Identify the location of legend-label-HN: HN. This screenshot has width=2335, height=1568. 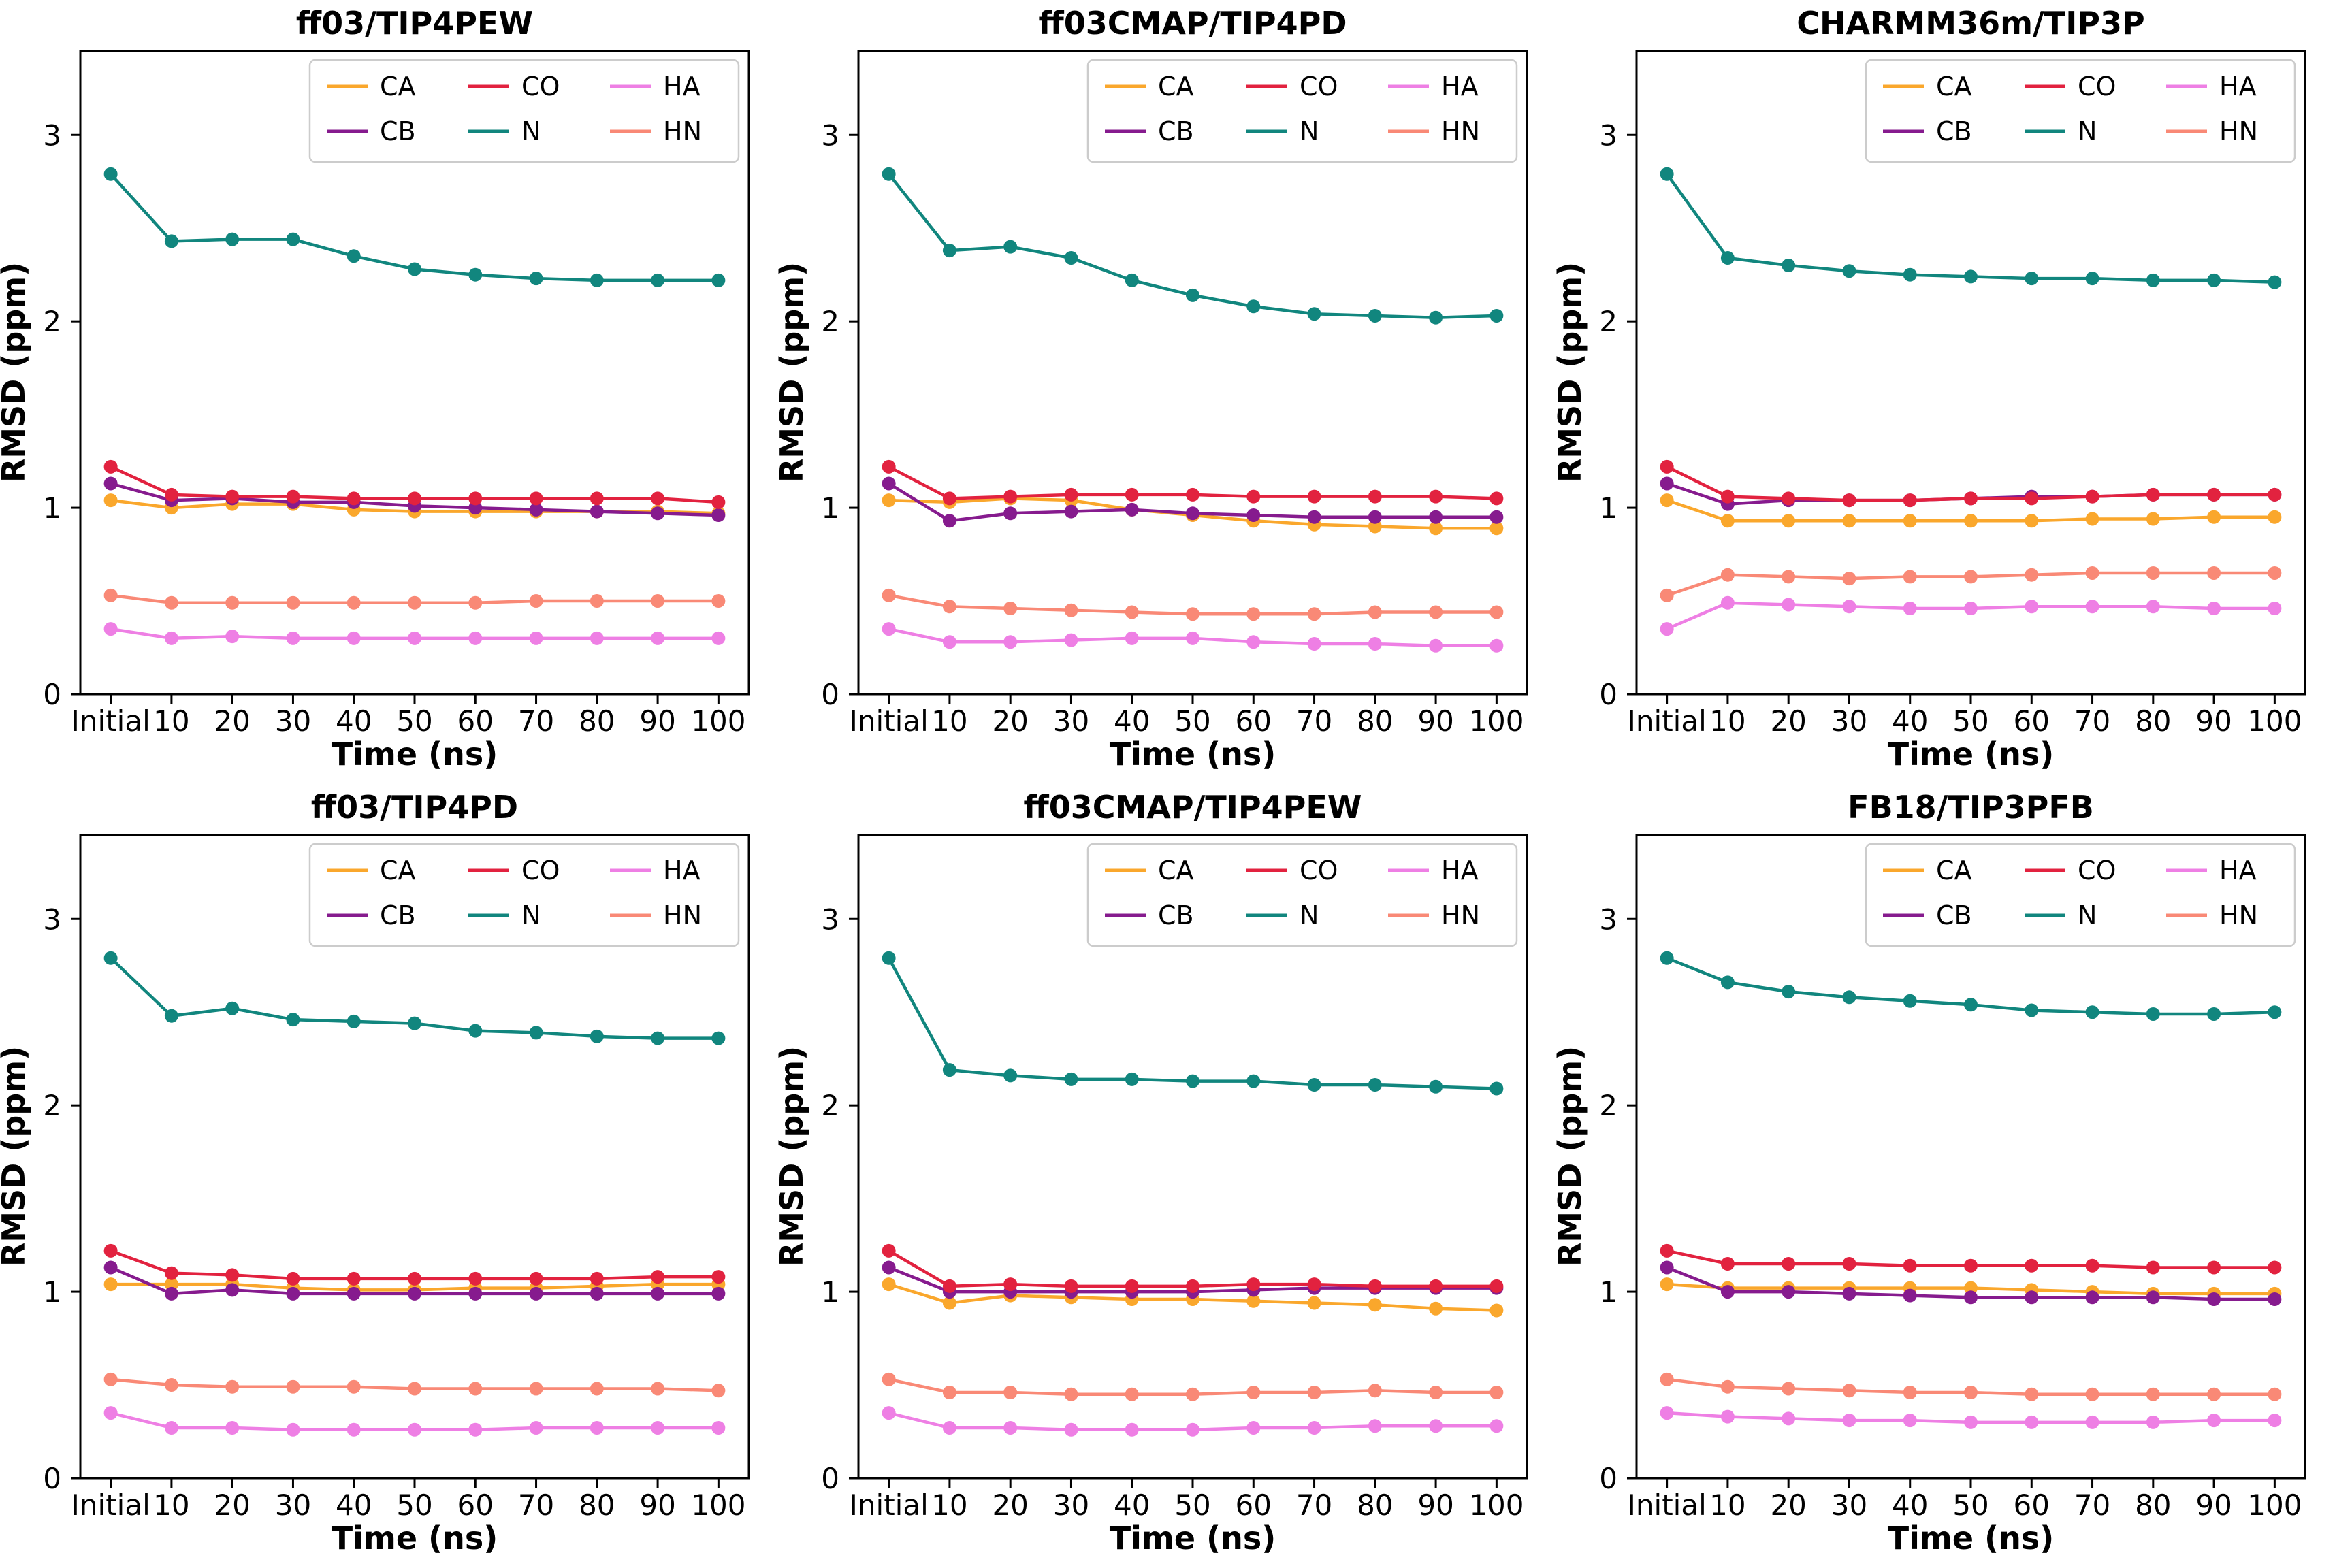
(682, 915).